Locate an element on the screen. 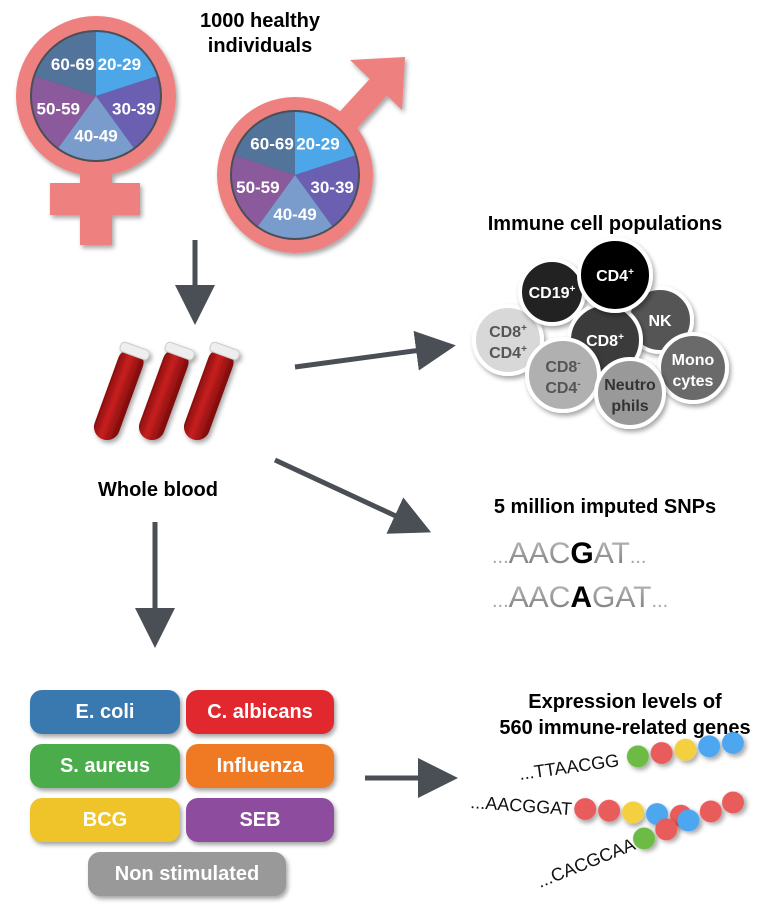 Image resolution: width=771 pixels, height=922 pixels. cell-label: Neutro is located at coordinates (630, 385).